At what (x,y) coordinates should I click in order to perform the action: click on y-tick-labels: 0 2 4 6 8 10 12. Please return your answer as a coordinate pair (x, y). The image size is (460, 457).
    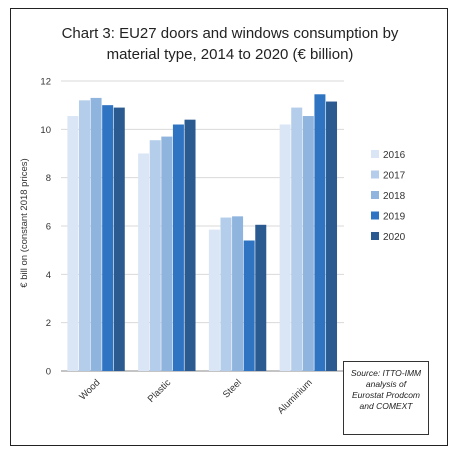
    Looking at the image, I should click on (45, 227).